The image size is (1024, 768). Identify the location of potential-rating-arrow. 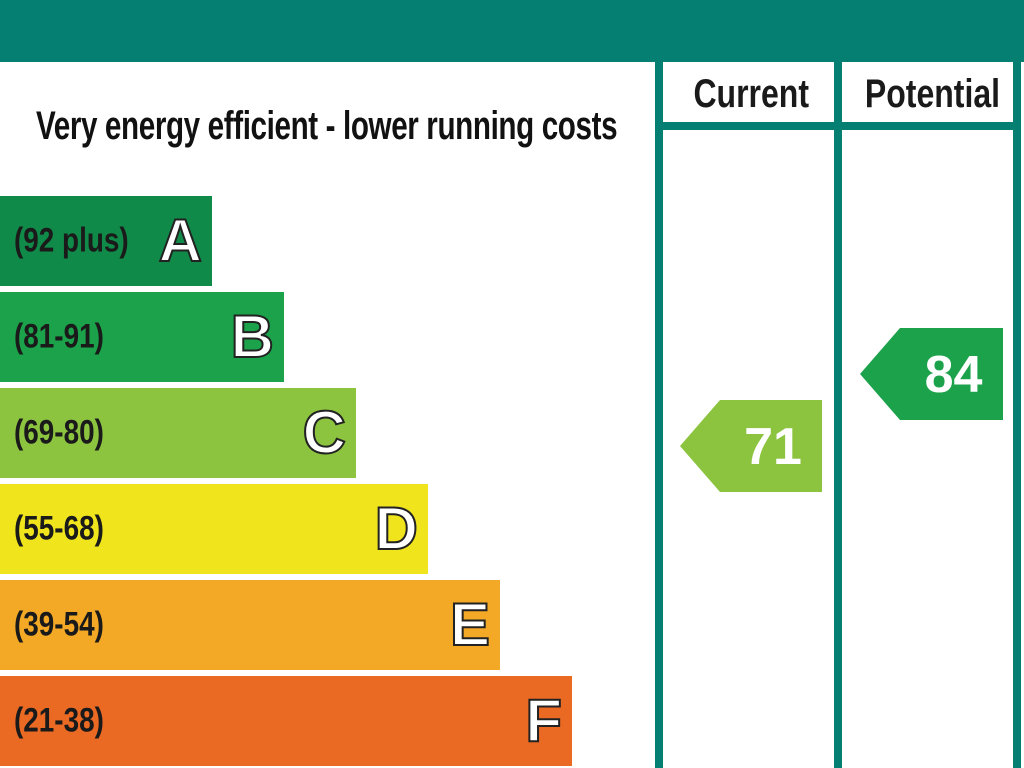
(931, 374).